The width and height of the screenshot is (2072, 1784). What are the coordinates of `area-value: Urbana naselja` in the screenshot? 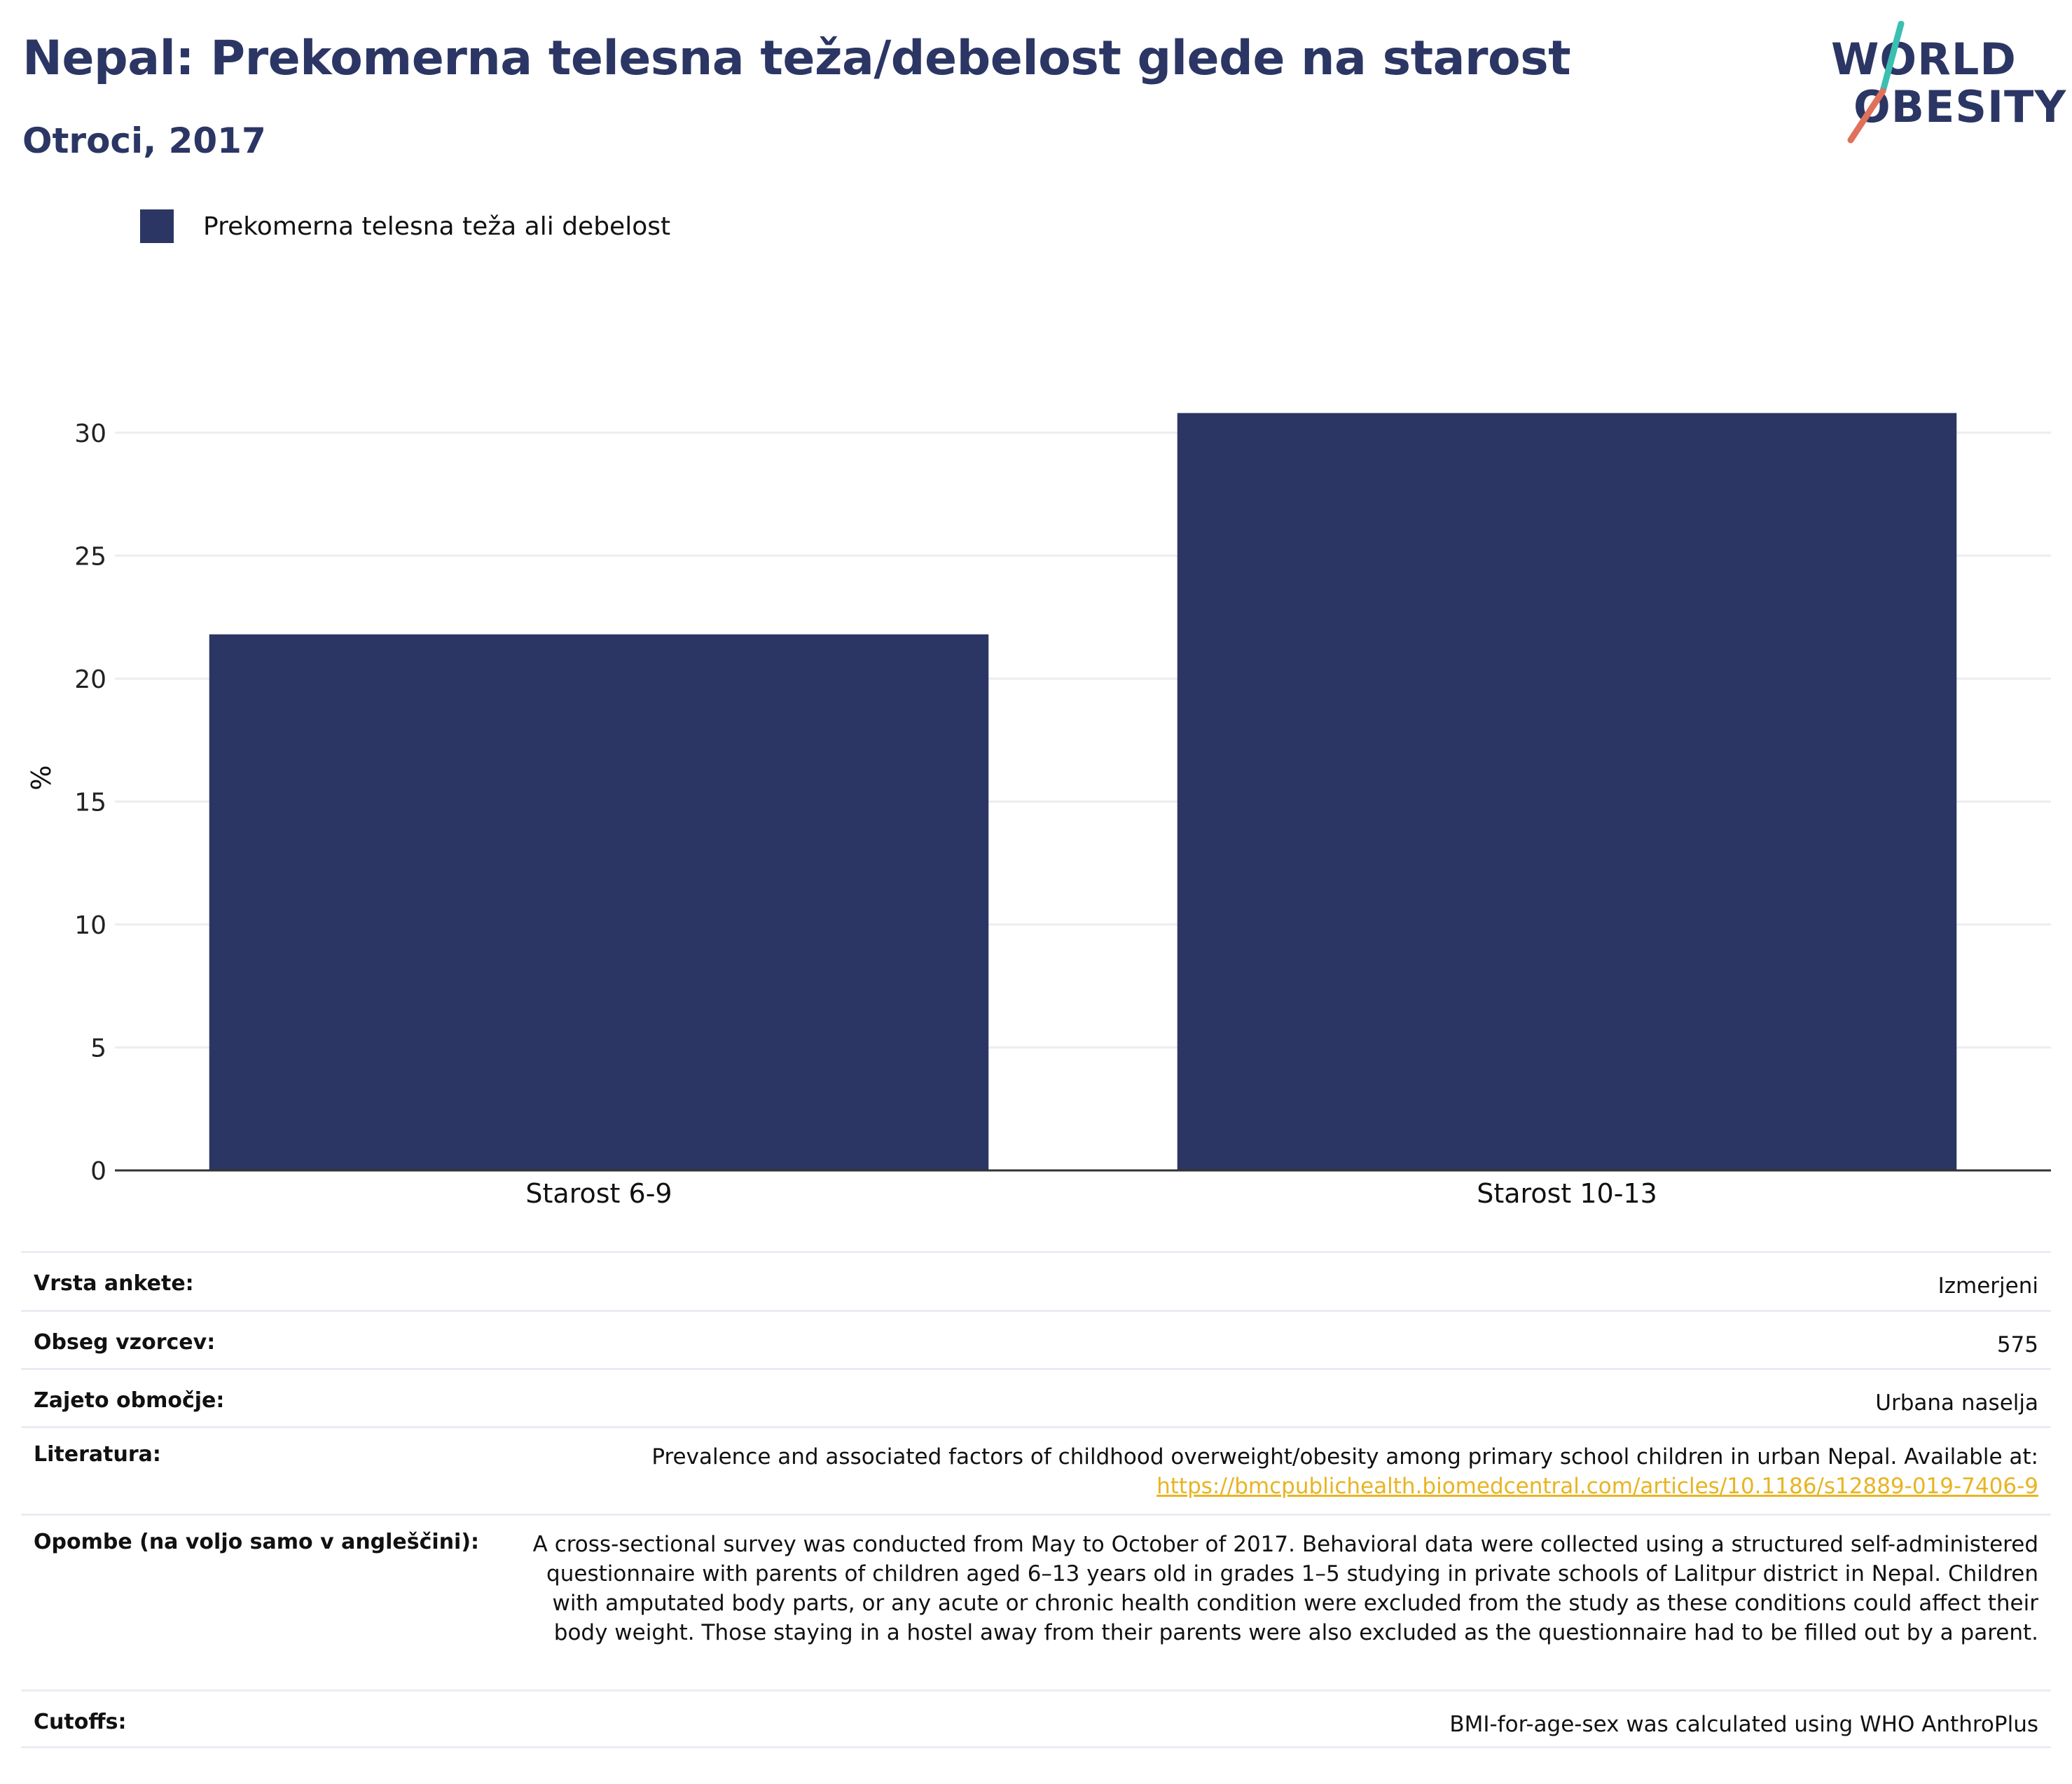 It's located at (1957, 1403).